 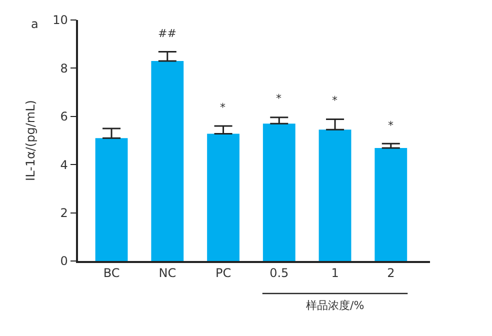 I want to click on annotation: ##, so click(x=167, y=33).